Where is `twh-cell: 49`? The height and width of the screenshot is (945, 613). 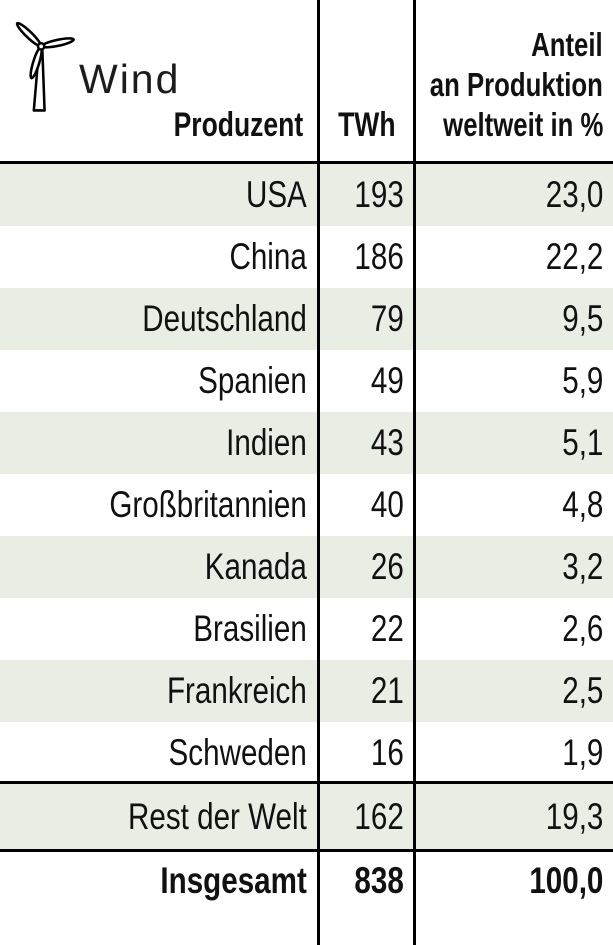 twh-cell: 49 is located at coordinates (387, 380).